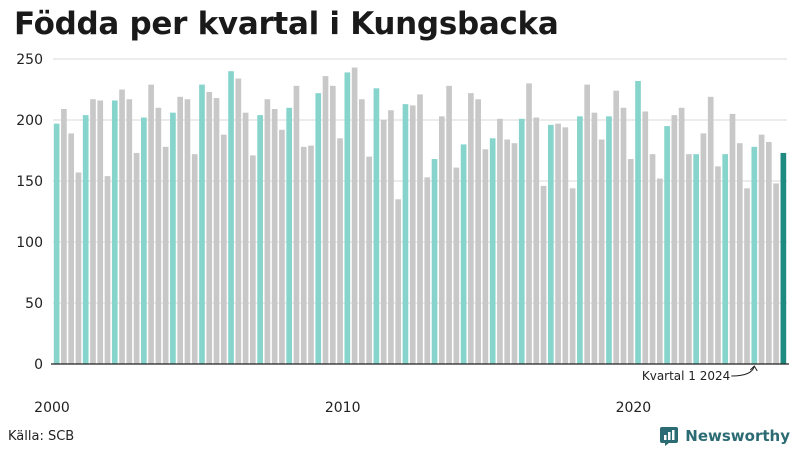 The height and width of the screenshot is (450, 800). I want to click on x-tick-label: 2010, so click(343, 408).